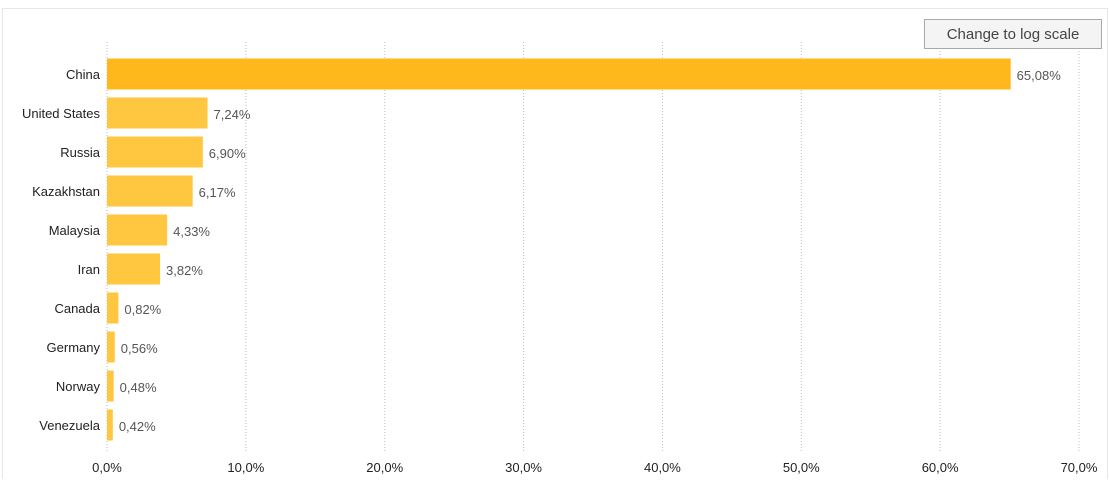 The image size is (1109, 480). Describe the element at coordinates (232, 114) in the screenshot. I see `data-label: 7,24%` at that location.